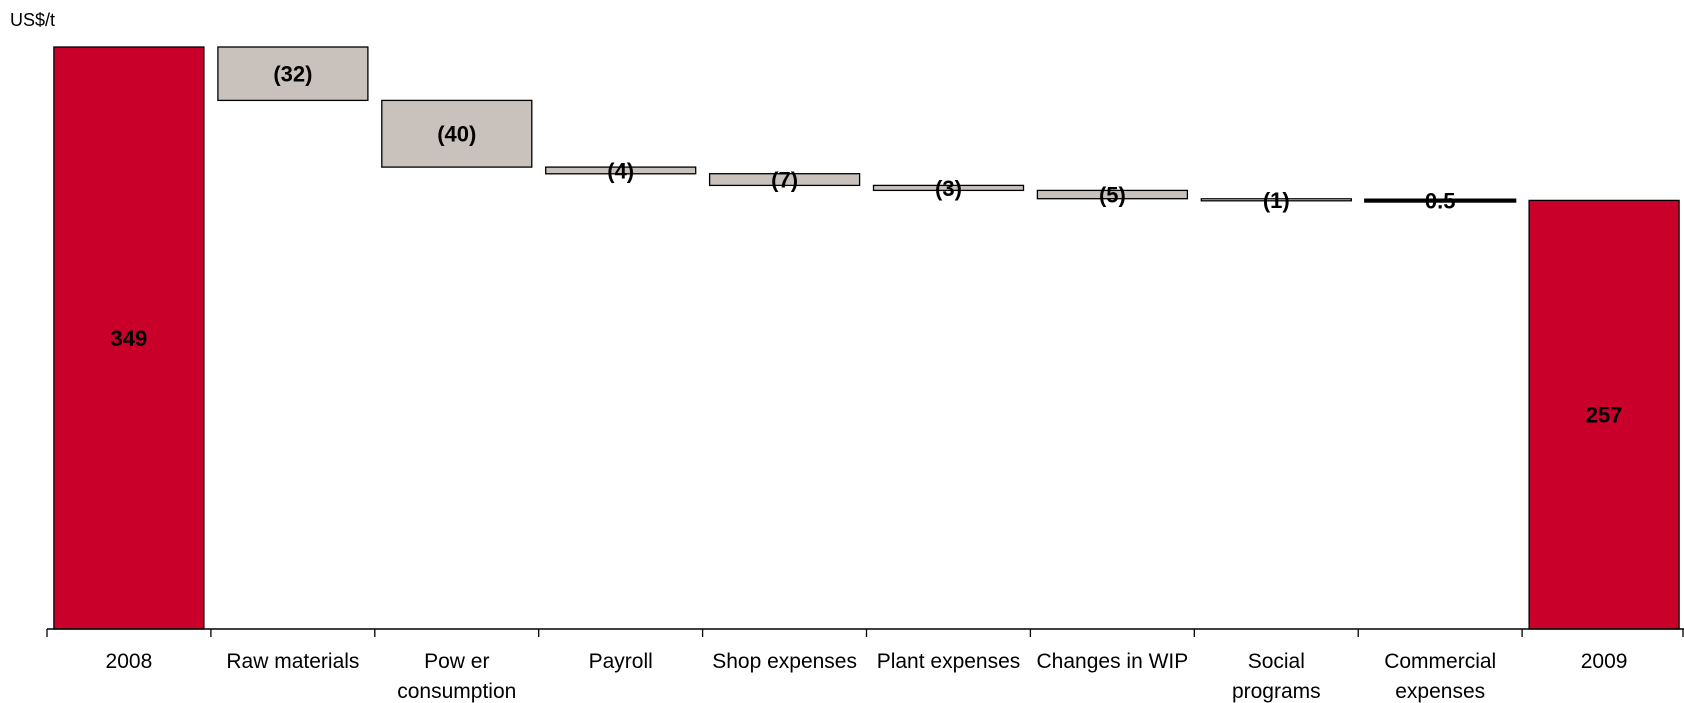 The image size is (1684, 703). I want to click on data-label-10: 257, so click(1604, 415).